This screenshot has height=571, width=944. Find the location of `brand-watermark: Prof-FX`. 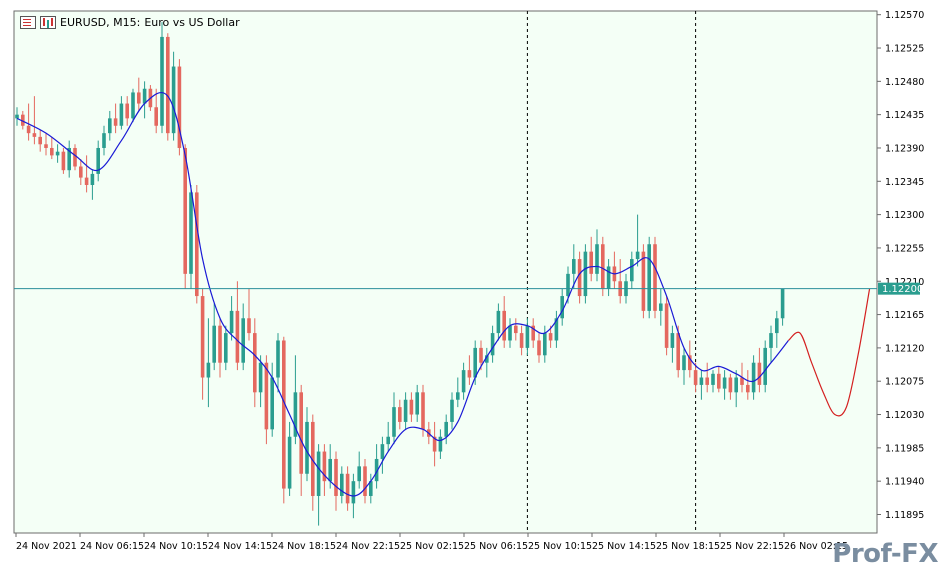

brand-watermark: Prof-FX is located at coordinates (885, 554).